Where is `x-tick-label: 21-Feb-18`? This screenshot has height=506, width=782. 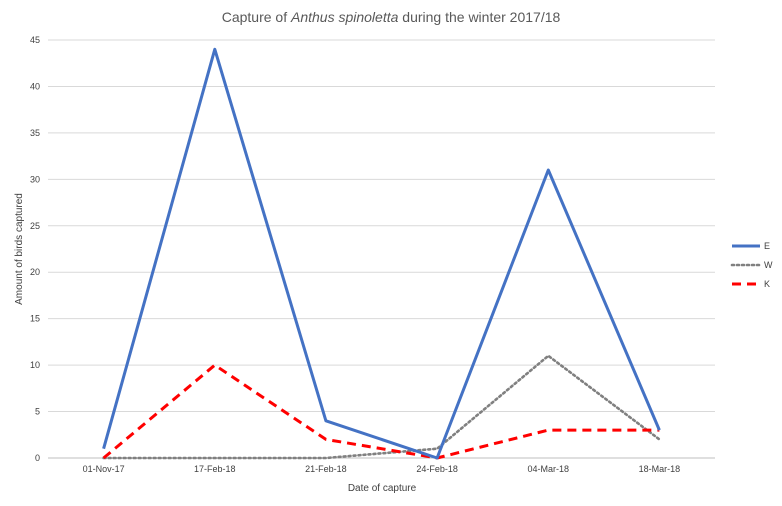 x-tick-label: 21-Feb-18 is located at coordinates (326, 469).